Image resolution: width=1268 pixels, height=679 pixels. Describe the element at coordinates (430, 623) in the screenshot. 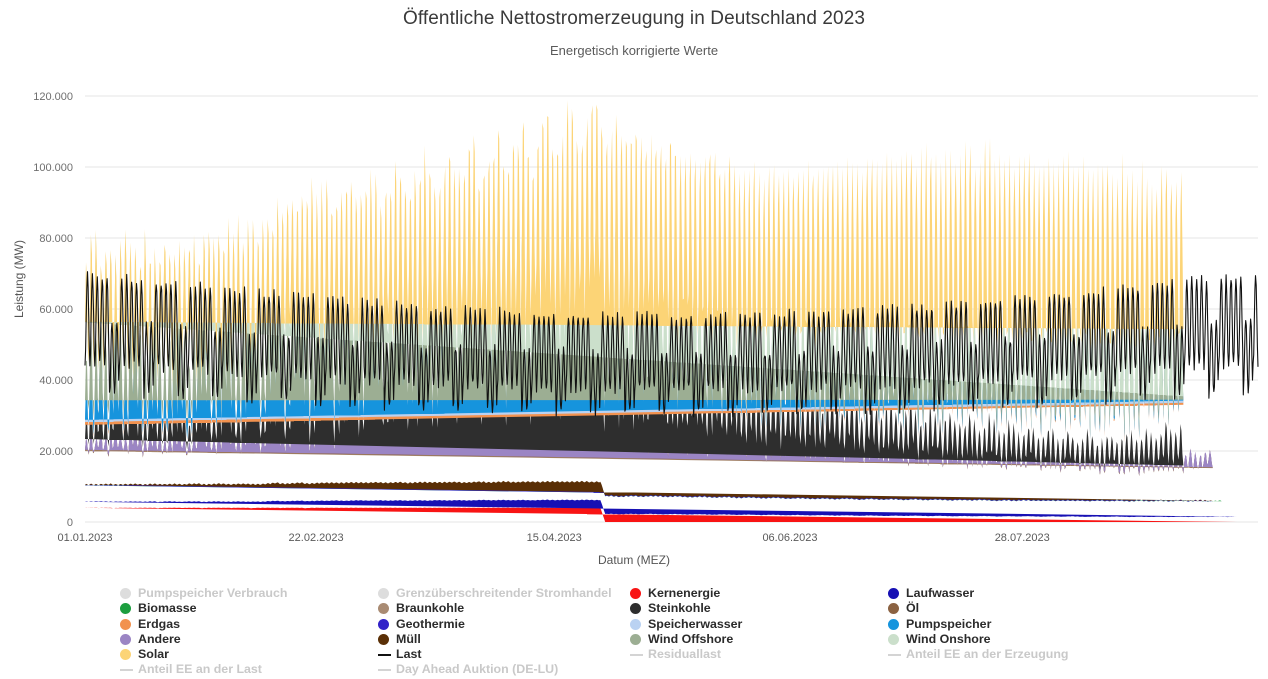

I see `legend-item-label: Geothermie` at that location.